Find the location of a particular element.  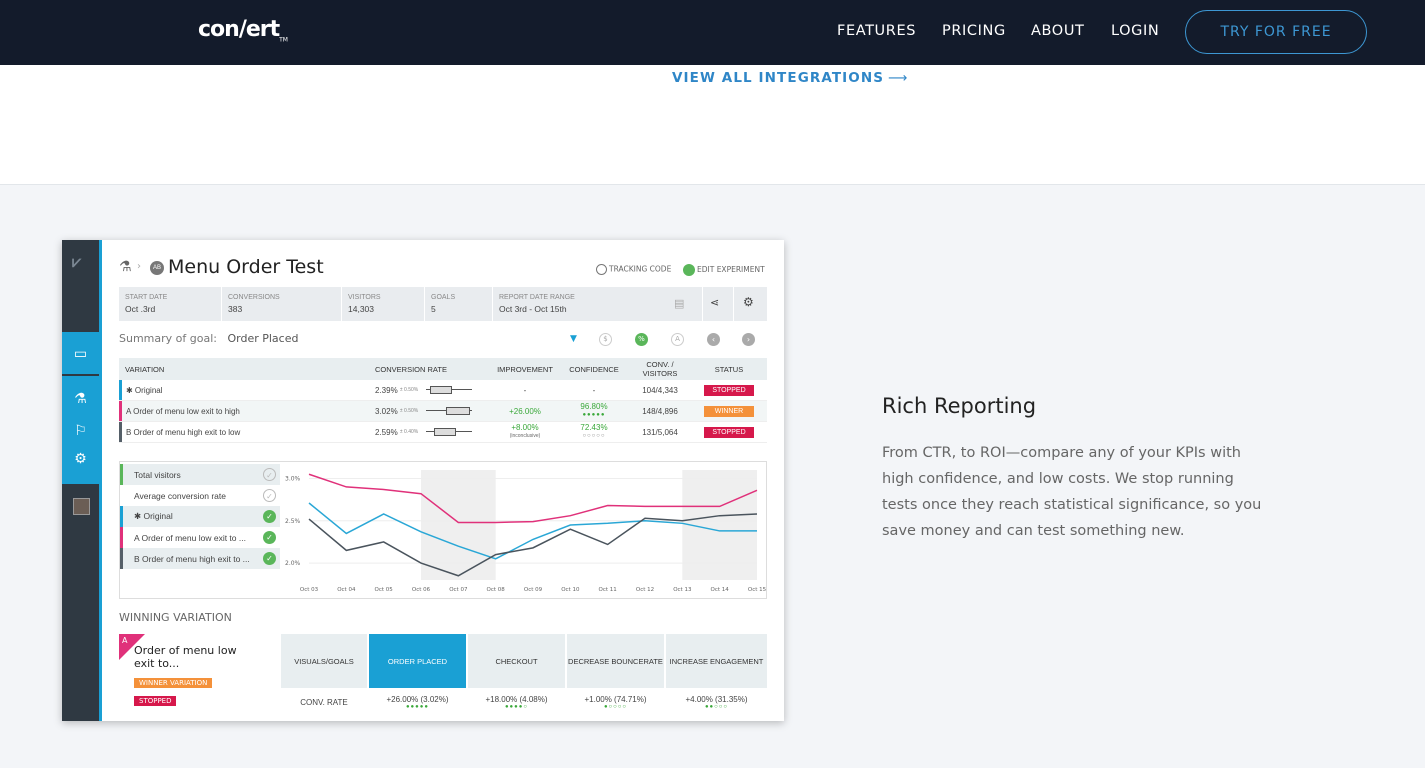

x-tick-label: Oct 07 is located at coordinates (458, 590).